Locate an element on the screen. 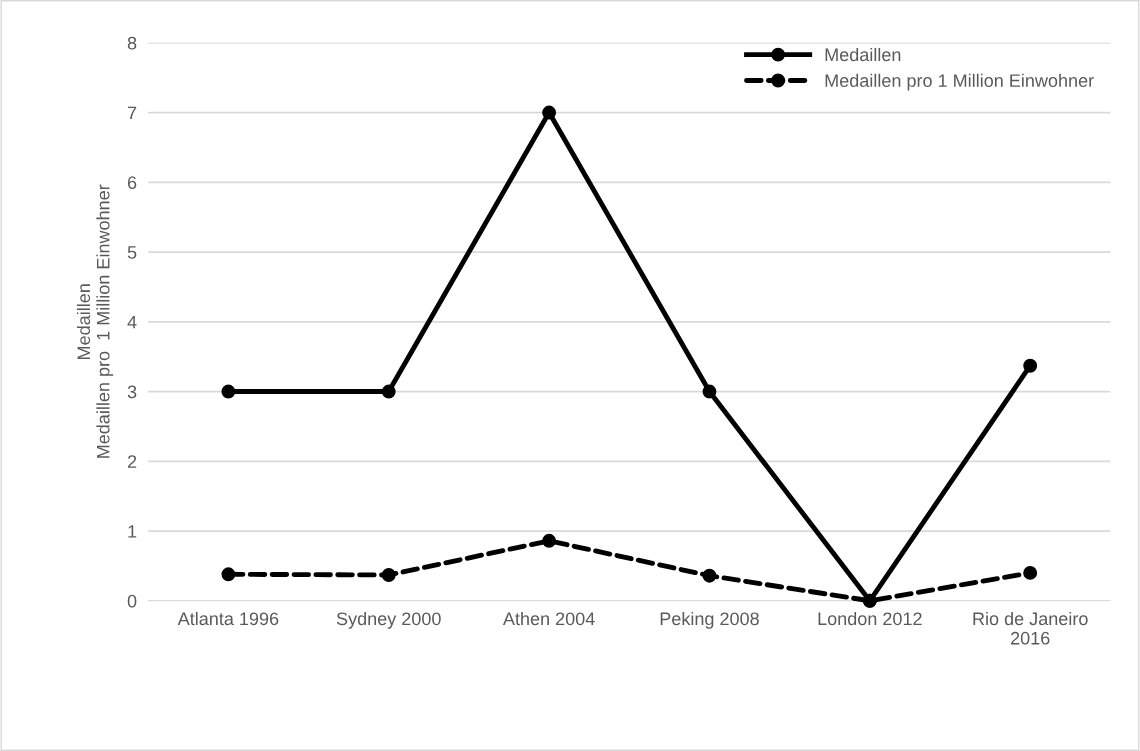  legend-label: Medaillen is located at coordinates (863, 54).